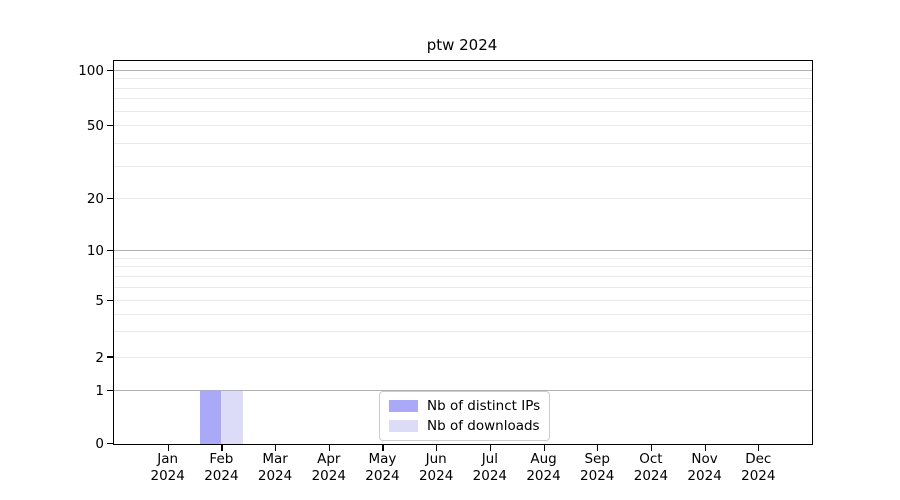 The image size is (900, 500). I want to click on legend-swatch-downloads, so click(403, 426).